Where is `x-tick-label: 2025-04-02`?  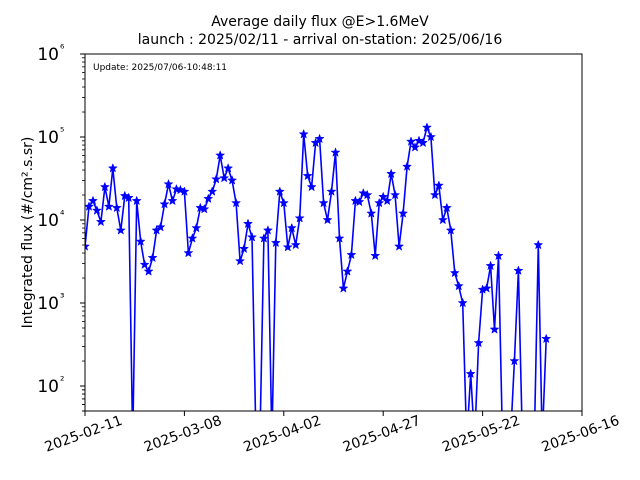
x-tick-label: 2025-04-02 is located at coordinates (282, 434).